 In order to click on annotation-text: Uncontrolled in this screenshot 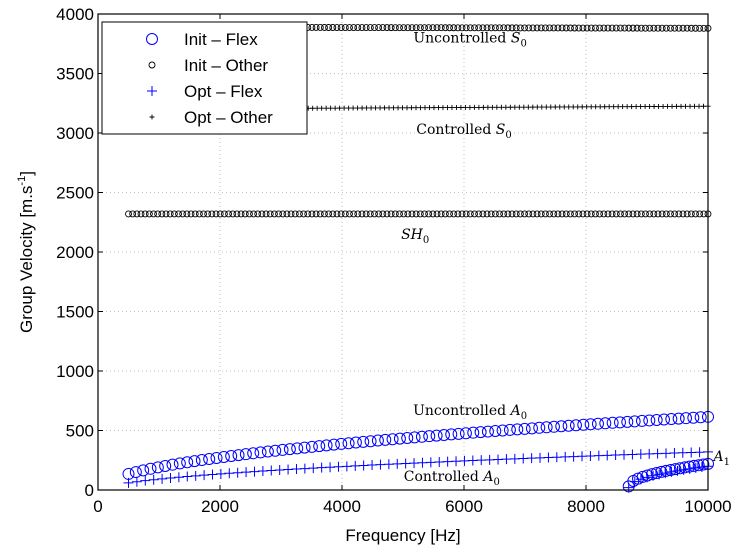, I will do `click(462, 39)`.